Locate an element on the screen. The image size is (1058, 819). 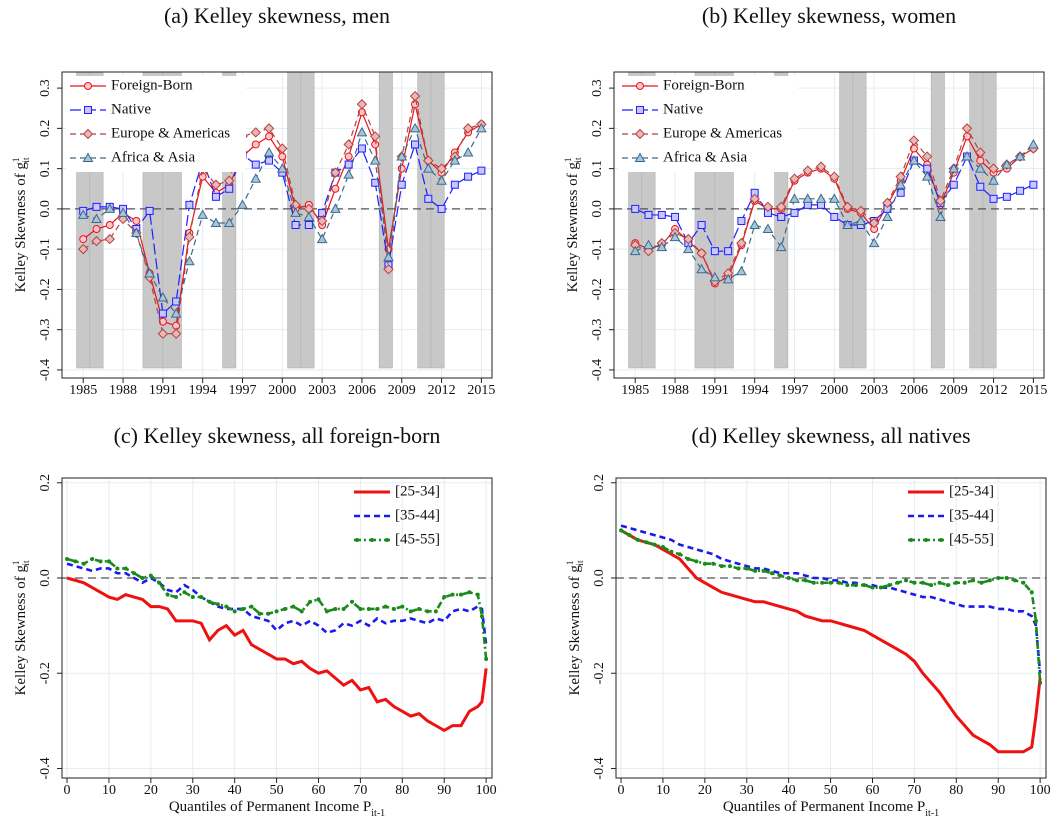
series-line is located at coordinates (831, 641).